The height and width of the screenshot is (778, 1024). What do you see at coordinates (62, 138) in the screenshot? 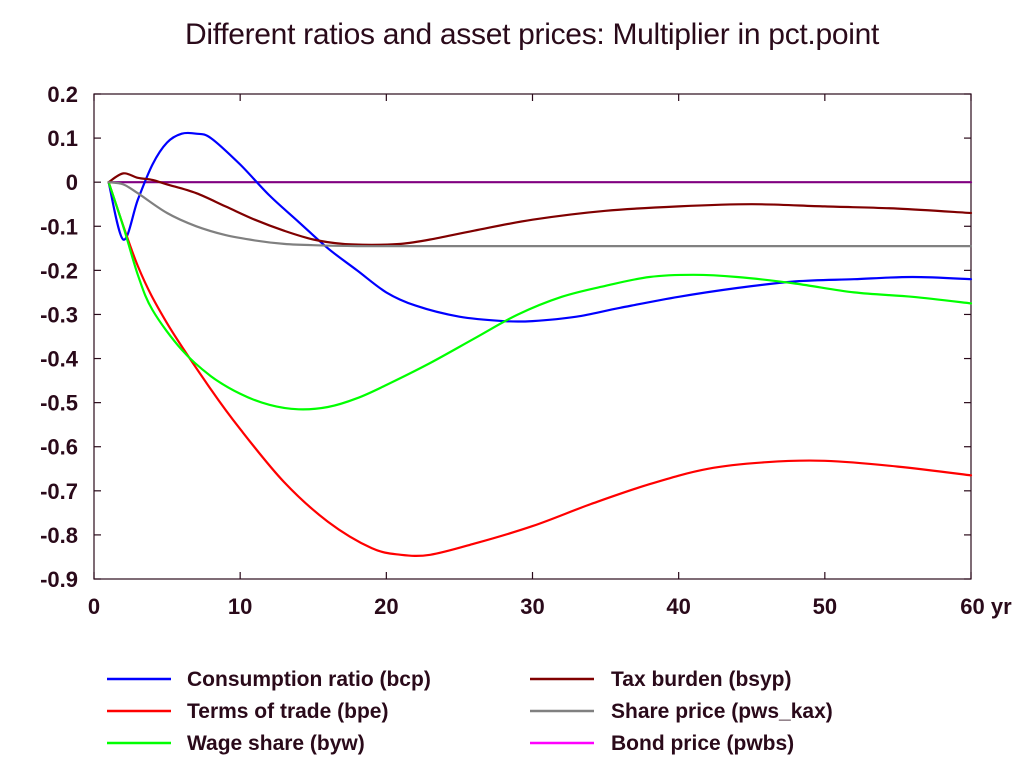
I see `y-tick-label: 0.1` at bounding box center [62, 138].